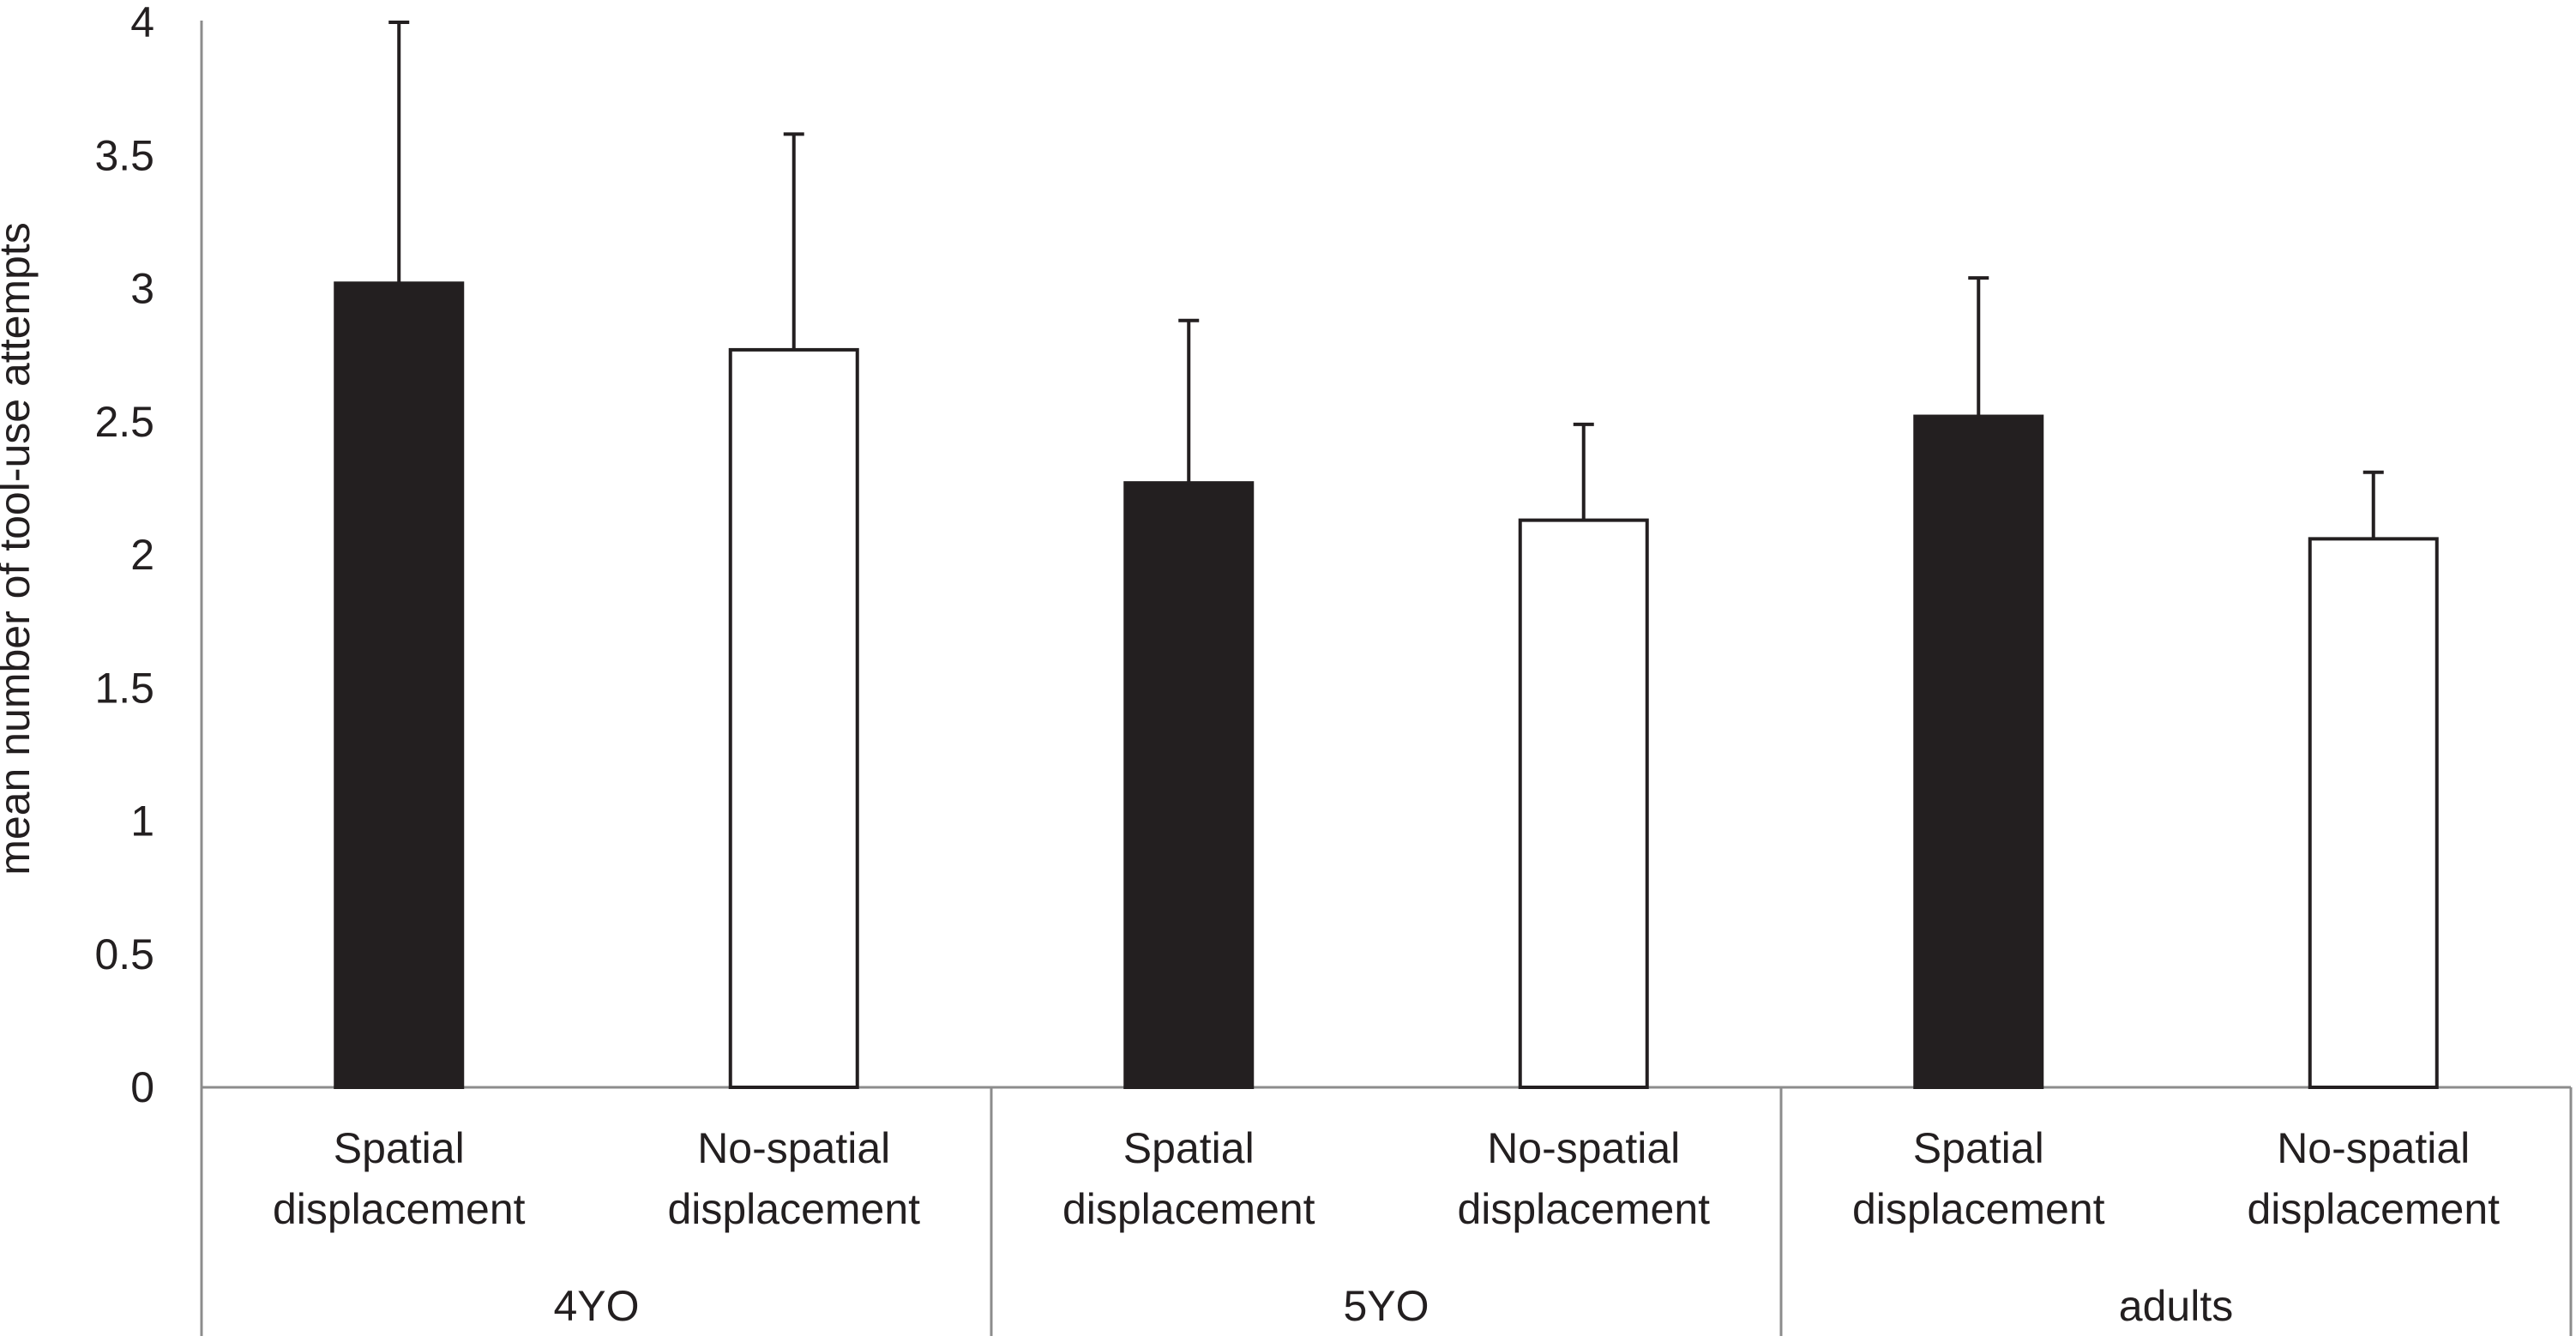 This screenshot has width=2576, height=1342. Describe the element at coordinates (596, 1306) in the screenshot. I see `group-label: 4YO` at that location.